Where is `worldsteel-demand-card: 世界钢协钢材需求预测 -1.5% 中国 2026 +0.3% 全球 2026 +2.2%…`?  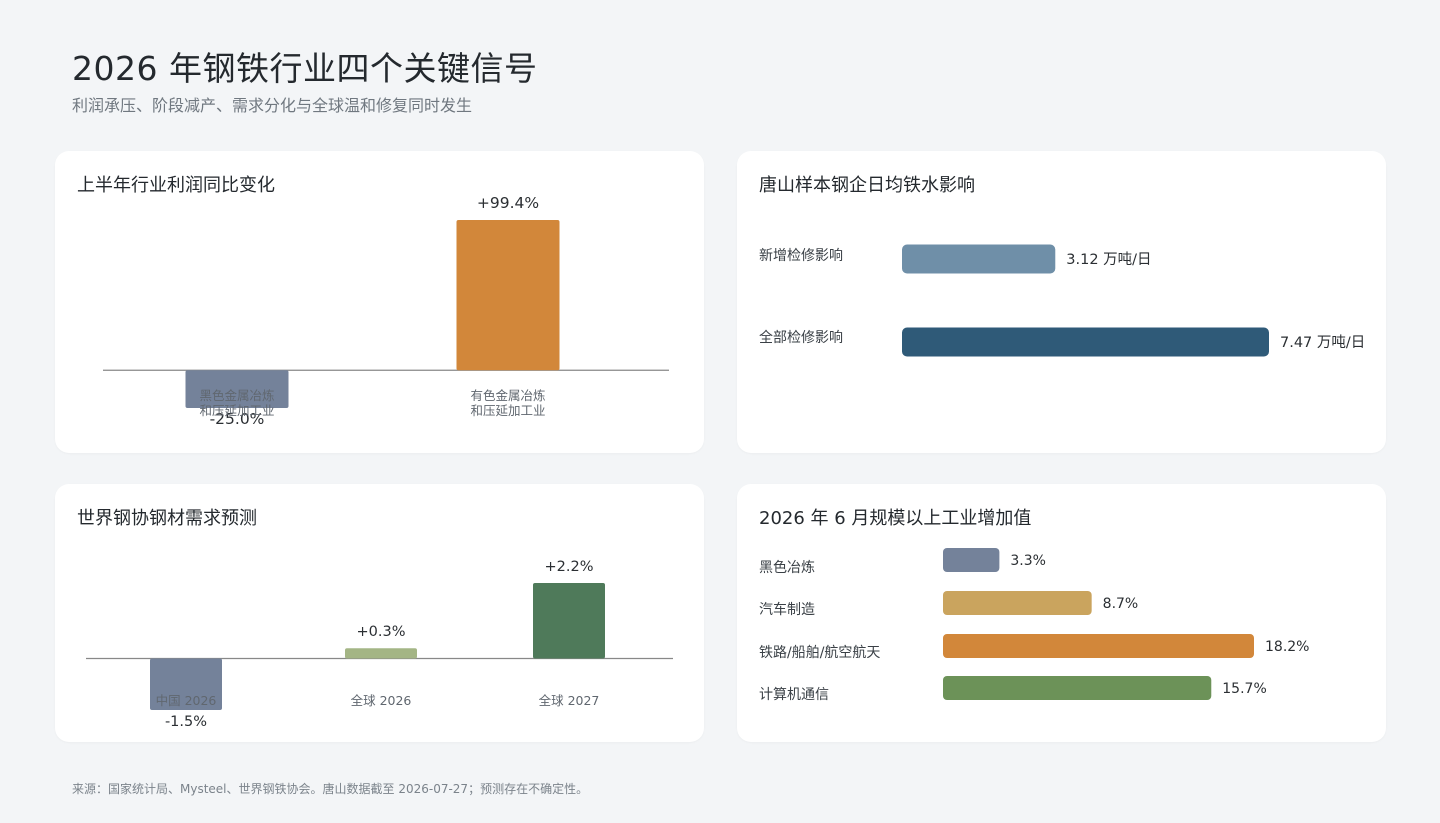 worldsteel-demand-card: 世界钢协钢材需求预测 -1.5% 中国 2026 +0.3% 全球 2026 +2.2%… is located at coordinates (379, 613).